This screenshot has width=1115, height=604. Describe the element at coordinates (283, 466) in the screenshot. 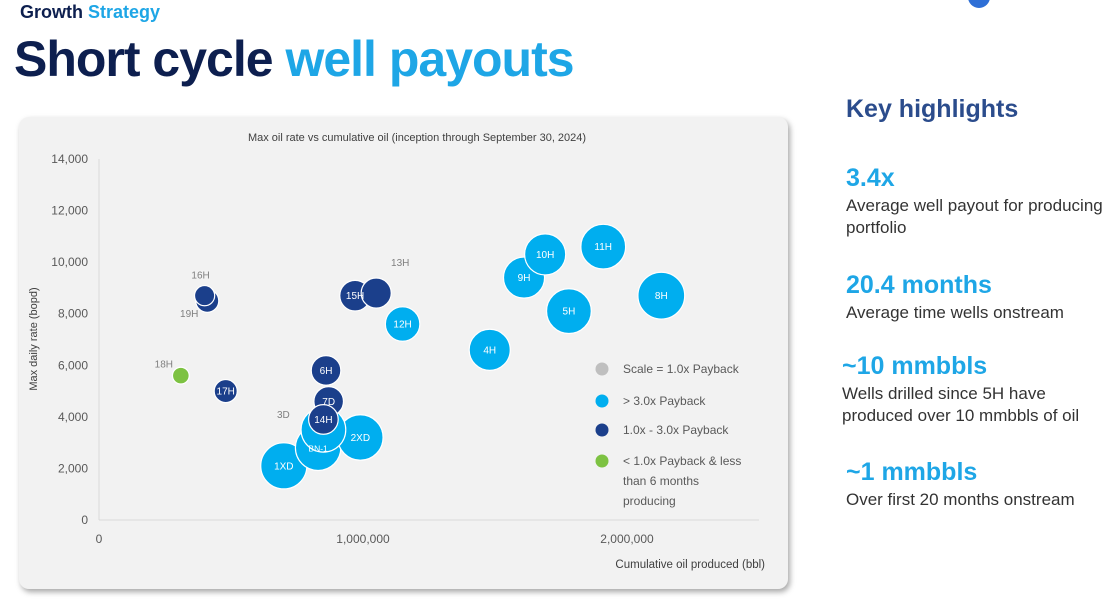

I see `bubble-label-1xd: 1XD` at that location.